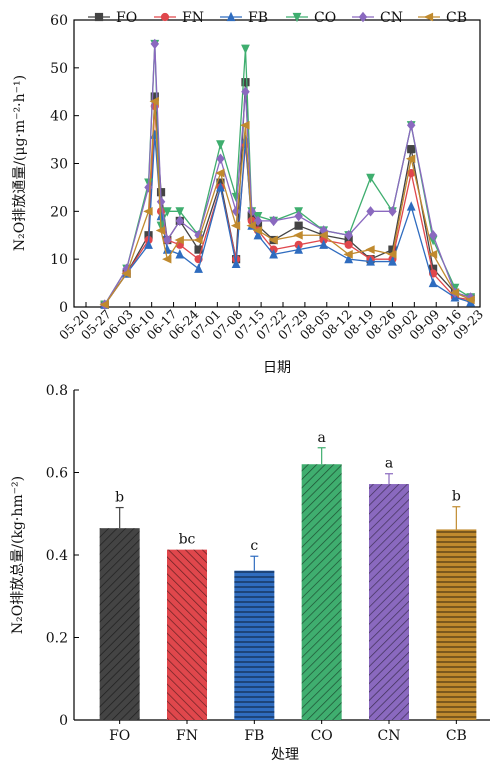  What do you see at coordinates (57, 474) in the screenshot?
I see `bar-y-tick-label: 0.6` at bounding box center [57, 474].